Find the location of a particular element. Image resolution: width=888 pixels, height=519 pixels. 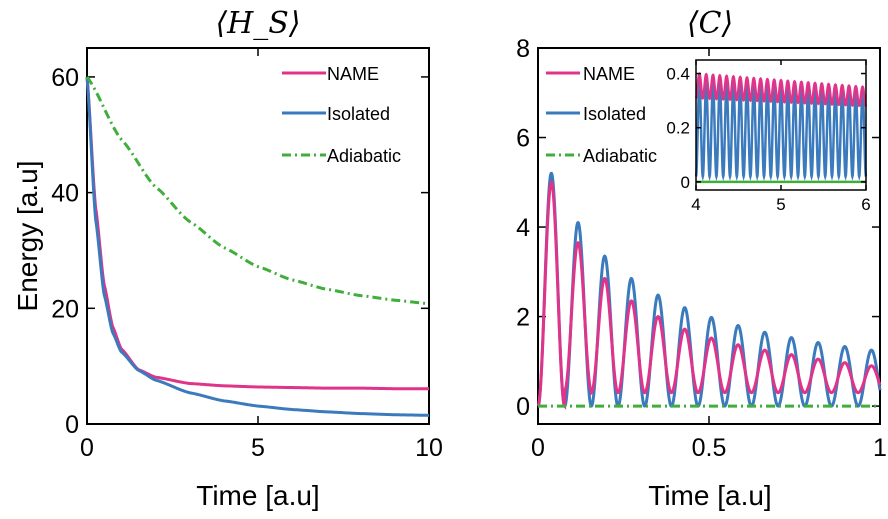

inset-ytick-label: 0 is located at coordinates (685, 182).